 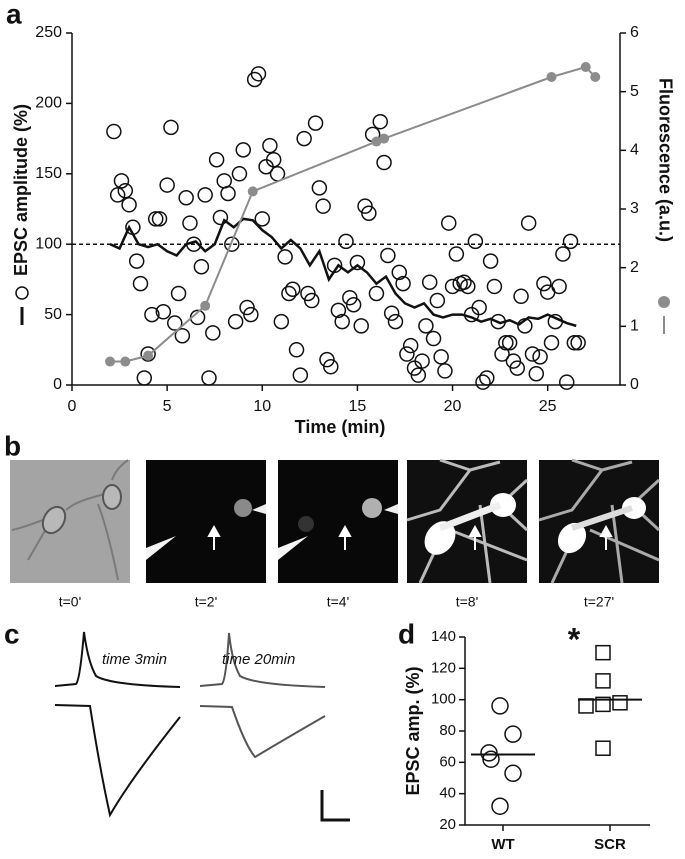 I want to click on panel-letter: d, so click(x=406, y=633).